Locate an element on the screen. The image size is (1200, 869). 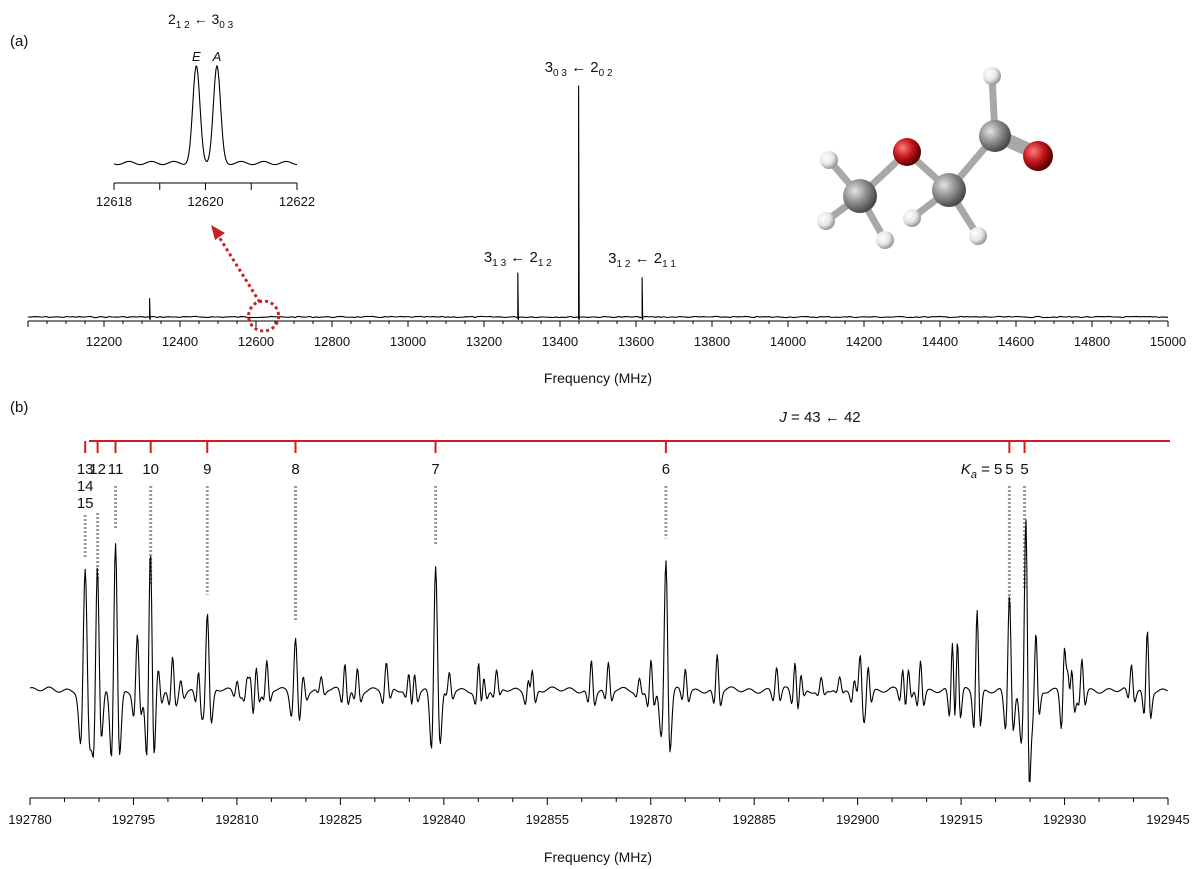
inset: 21 2 ← 30 3 E A 12618 12620 12622 is located at coordinates (205, 110).